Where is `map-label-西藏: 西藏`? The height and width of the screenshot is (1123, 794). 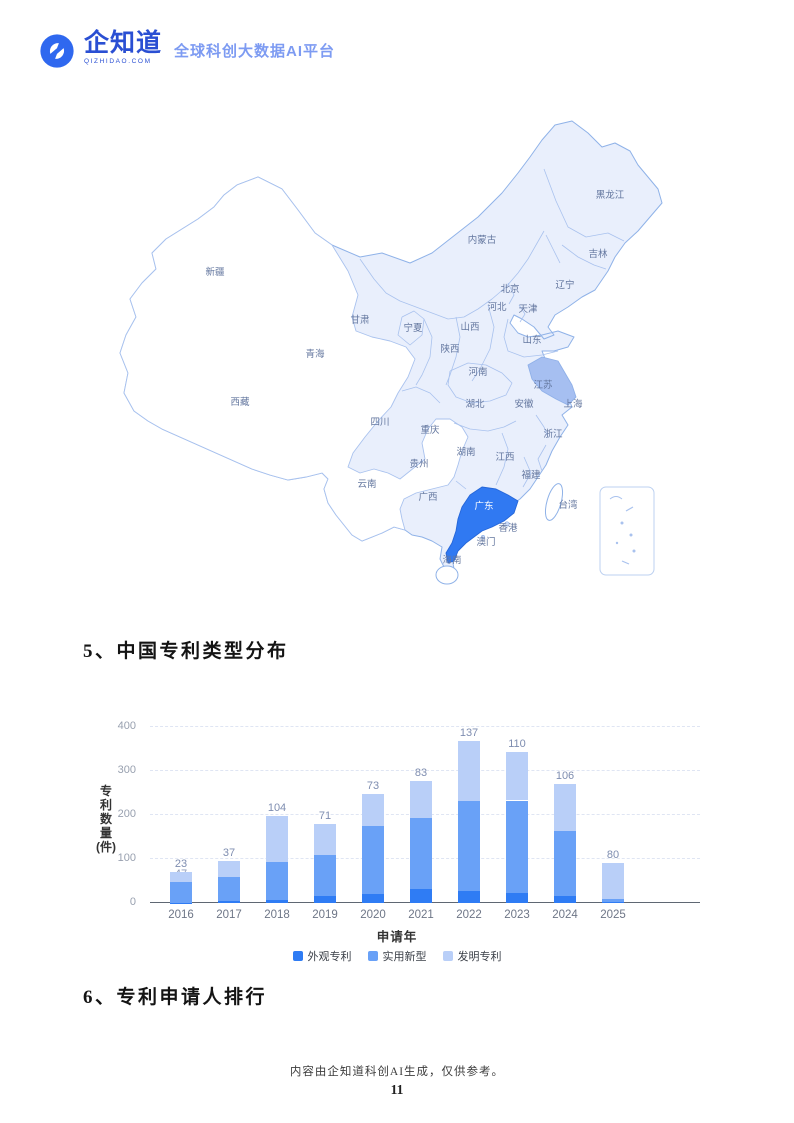 map-label-西藏: 西藏 is located at coordinates (240, 402).